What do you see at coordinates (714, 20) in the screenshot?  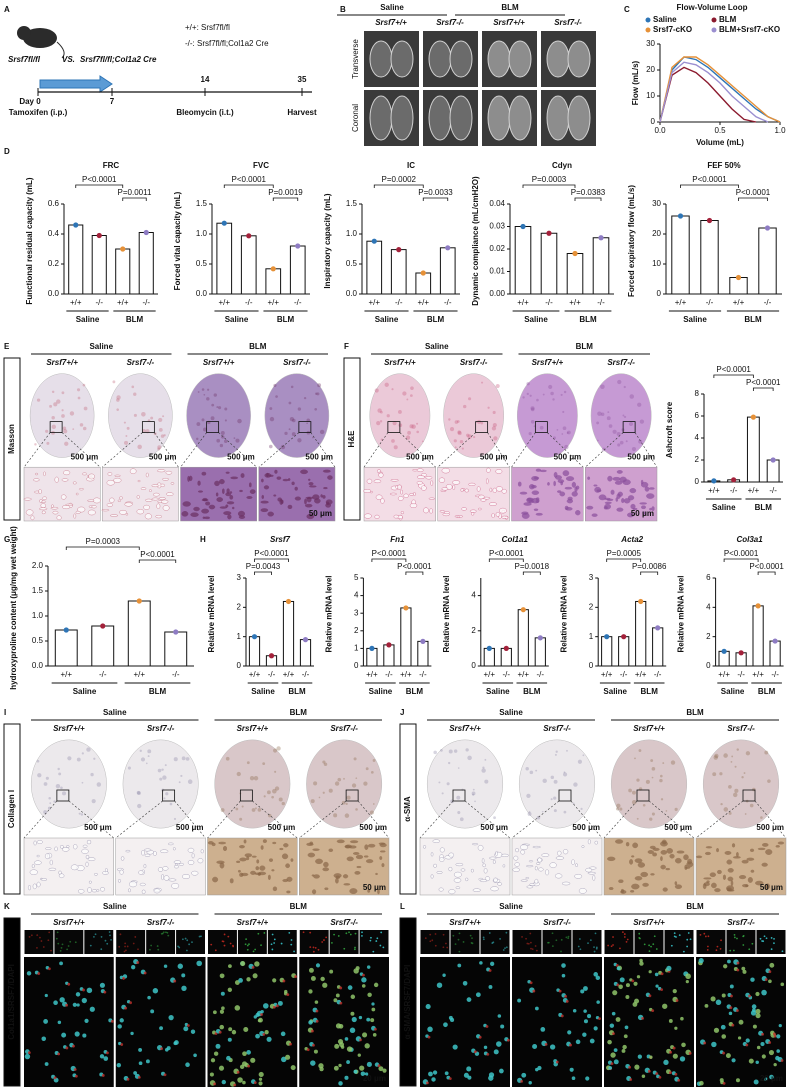 I see `legend-marker` at bounding box center [714, 20].